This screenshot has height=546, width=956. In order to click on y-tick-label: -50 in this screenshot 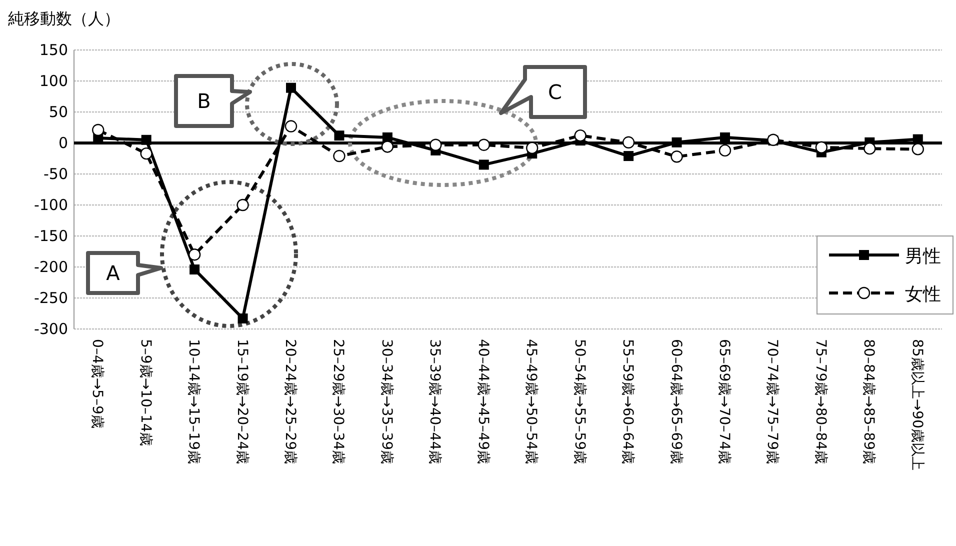, I will do `click(56, 174)`.